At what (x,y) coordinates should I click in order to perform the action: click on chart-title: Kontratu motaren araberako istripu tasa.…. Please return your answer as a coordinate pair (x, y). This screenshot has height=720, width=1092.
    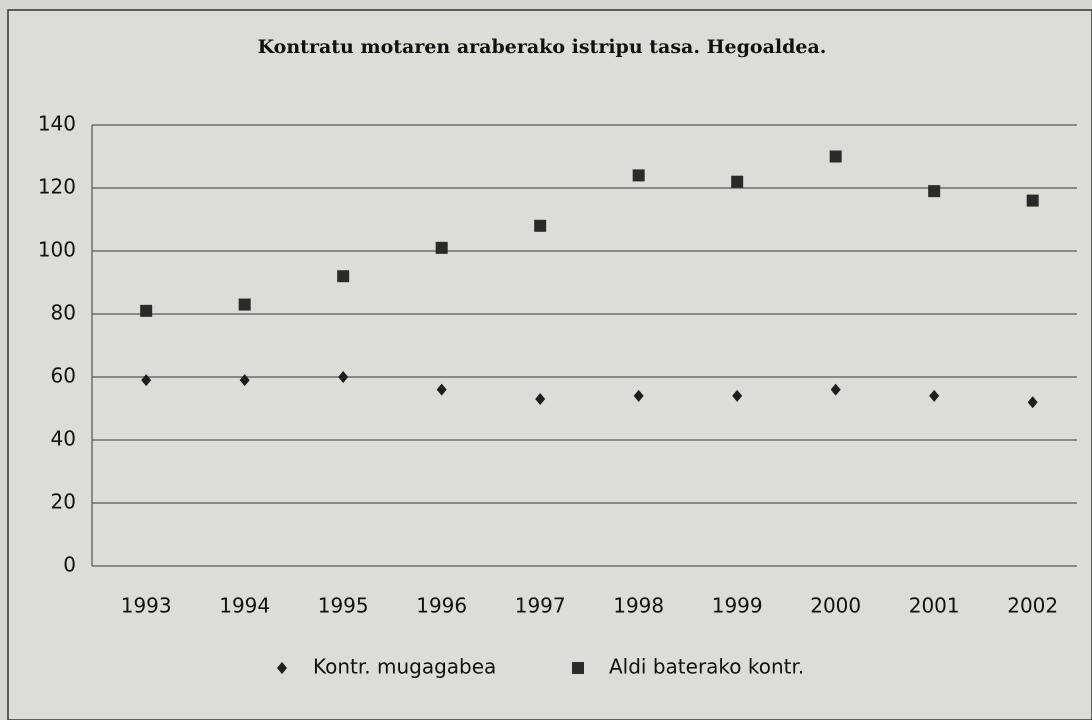
    Looking at the image, I should click on (542, 47).